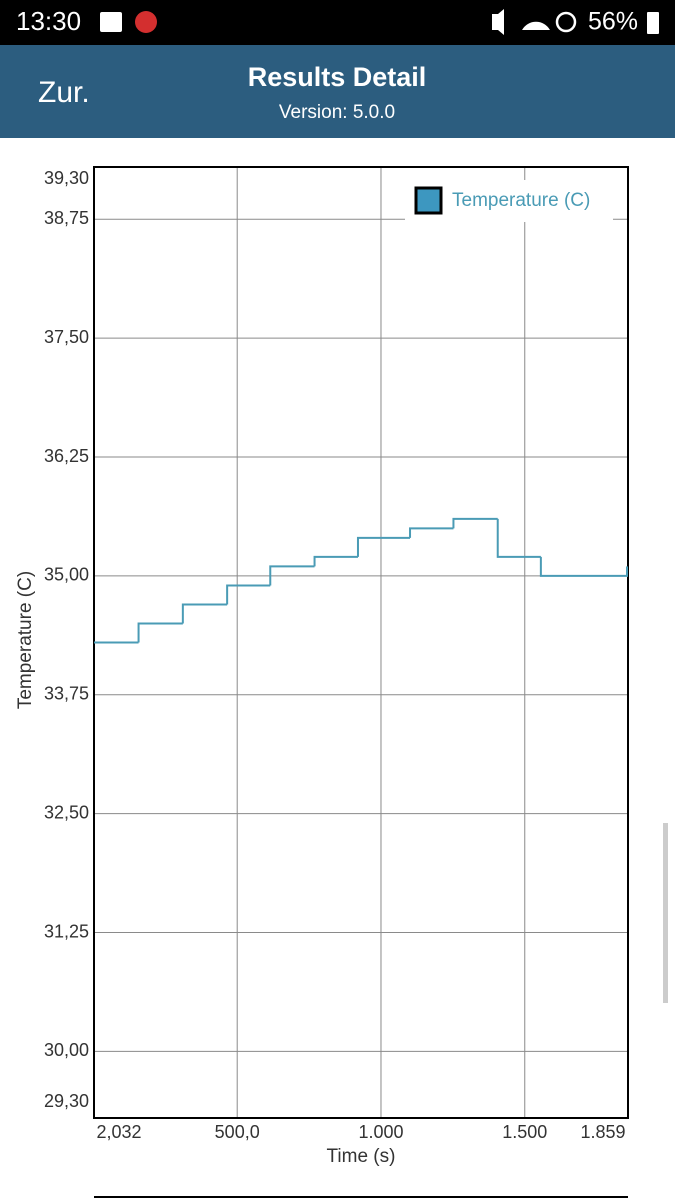 This screenshot has height=1200, width=675. I want to click on back-button: Zur., so click(64, 92).